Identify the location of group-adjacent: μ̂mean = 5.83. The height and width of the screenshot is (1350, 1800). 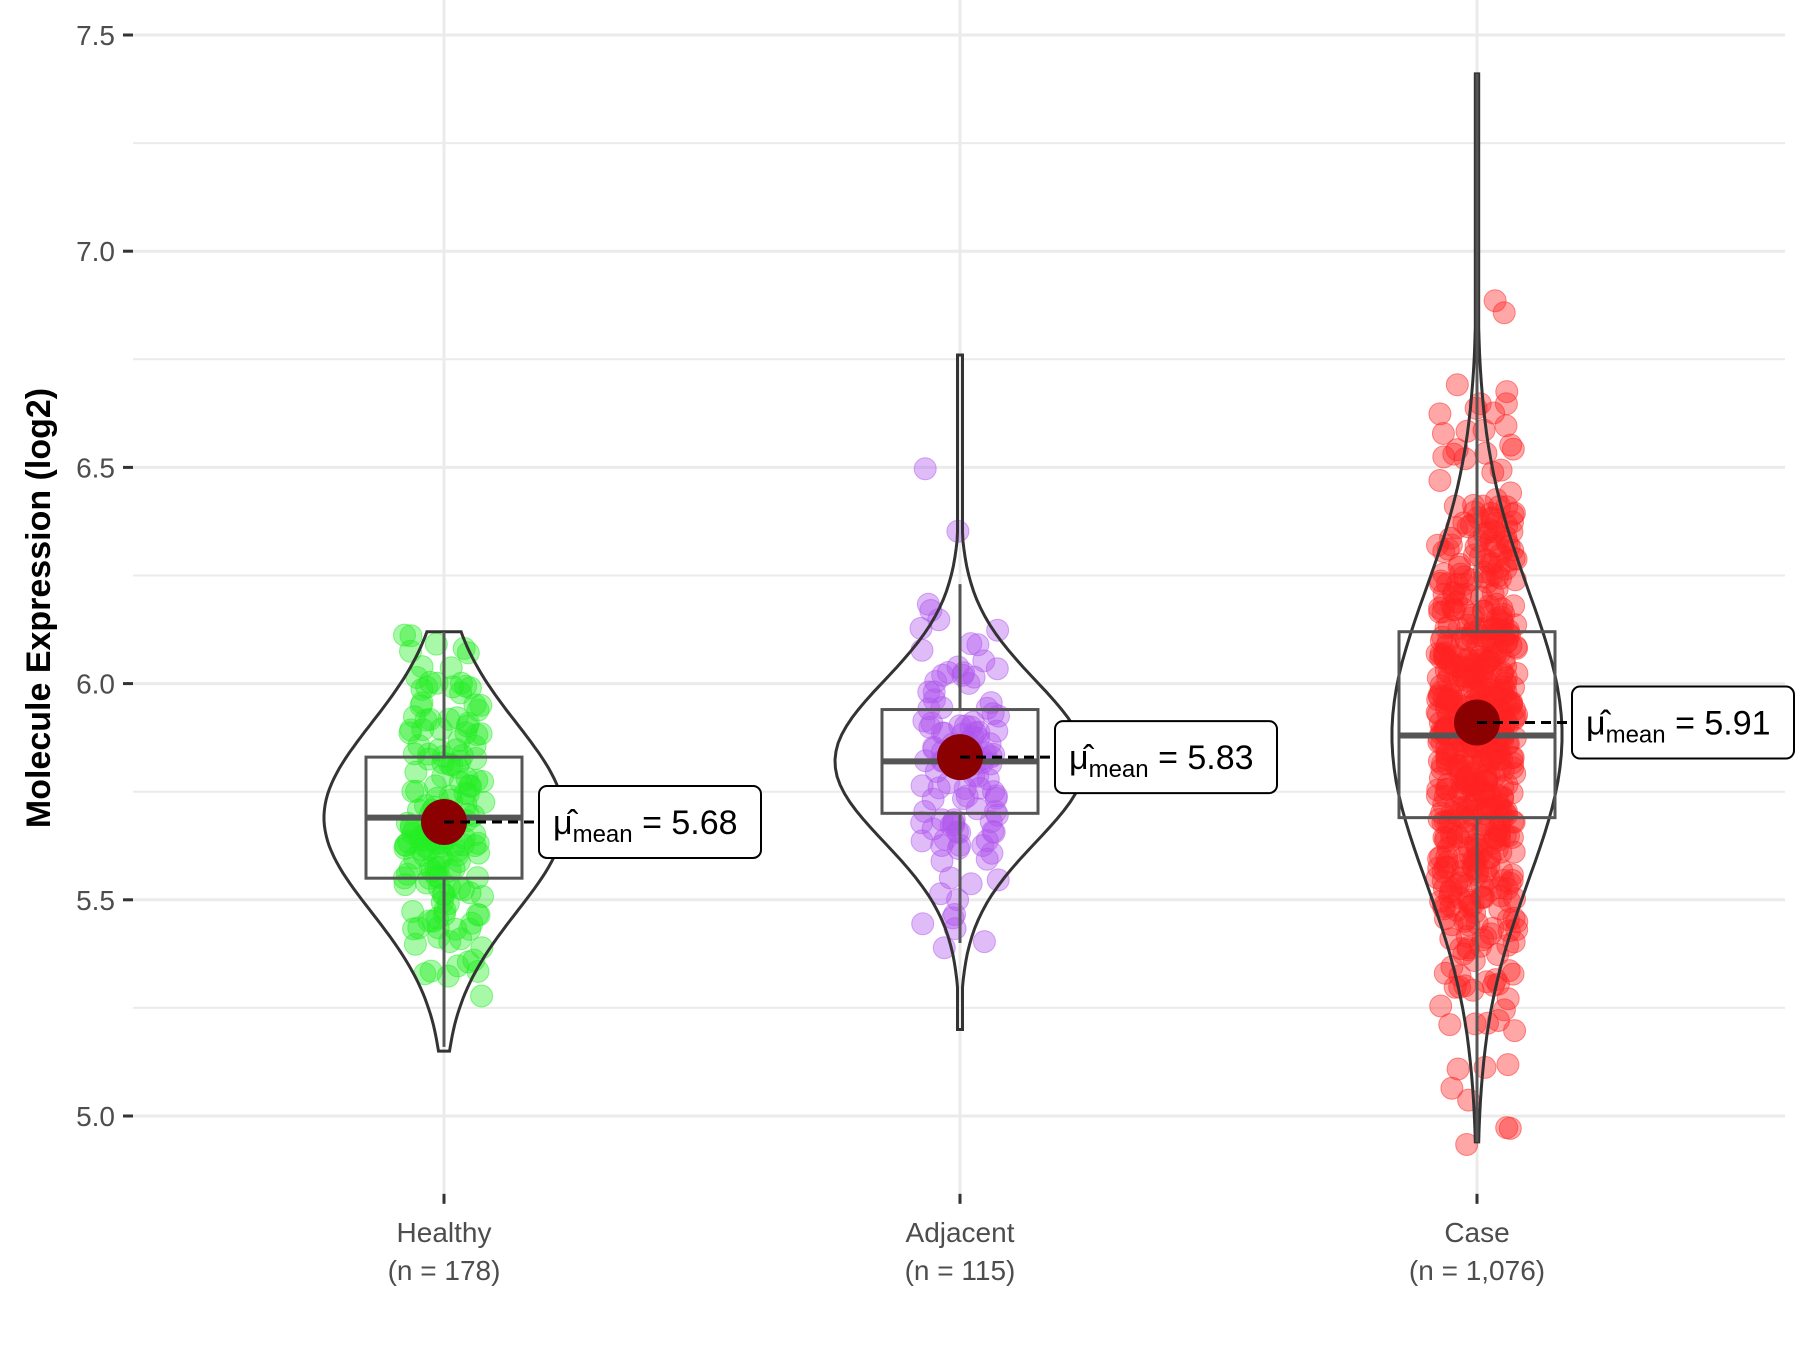
(1055, 692).